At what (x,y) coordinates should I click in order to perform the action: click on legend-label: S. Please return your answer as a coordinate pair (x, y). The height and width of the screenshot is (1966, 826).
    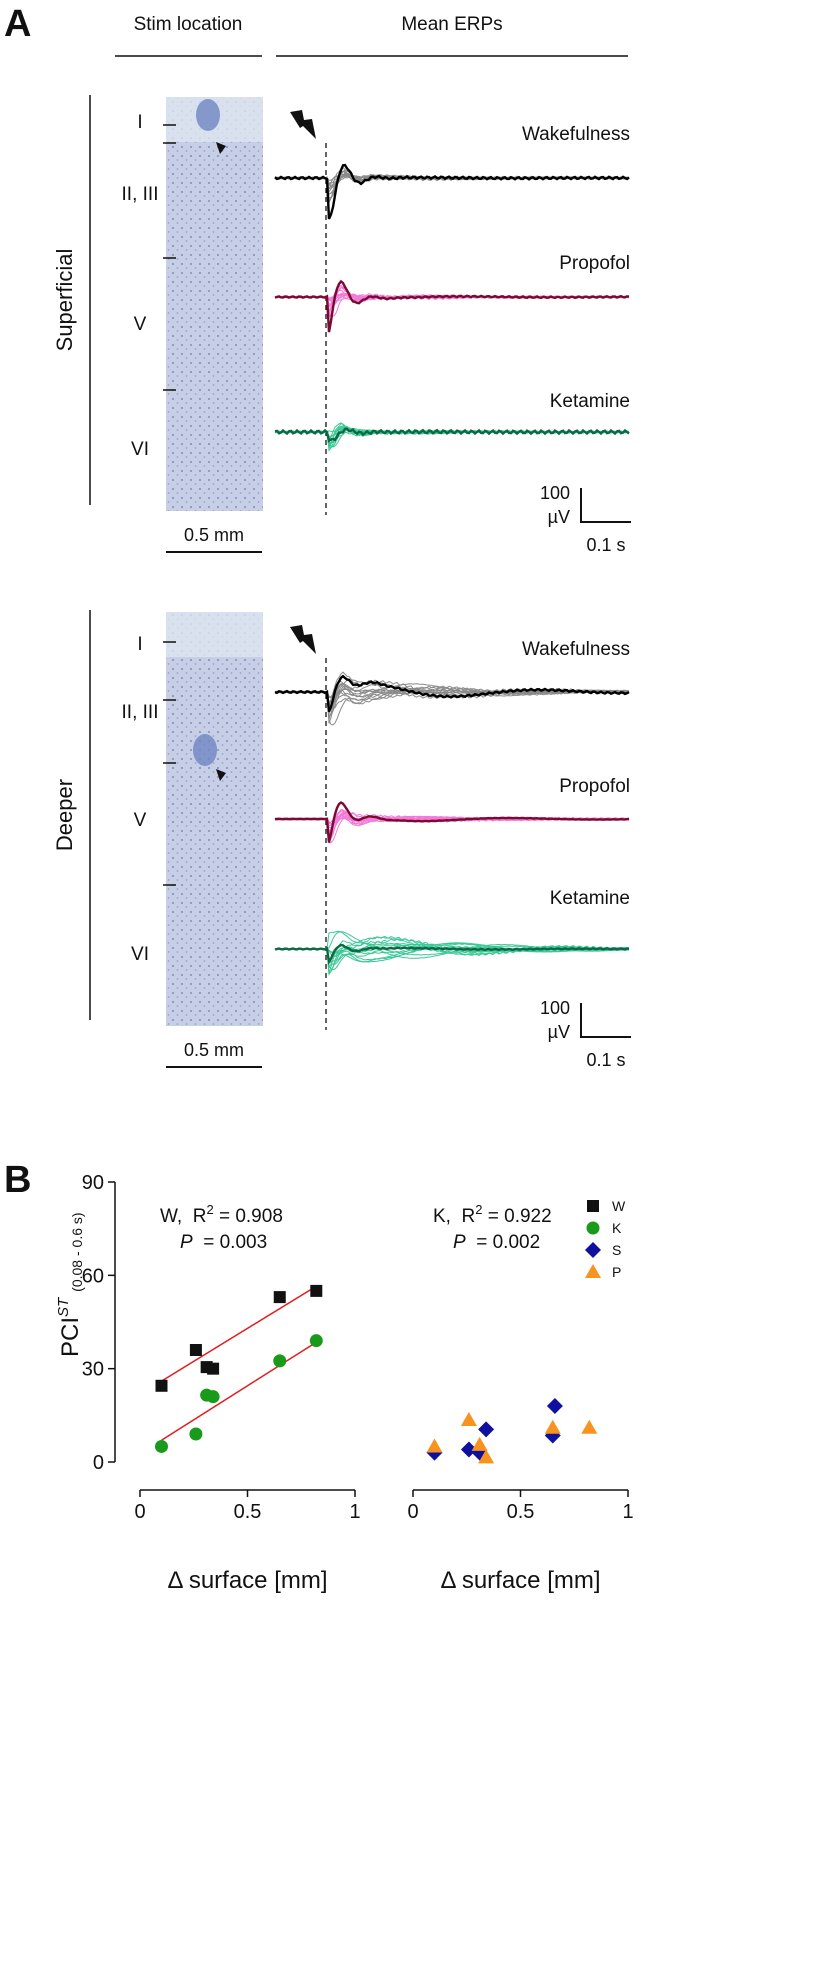
    Looking at the image, I should click on (616, 1250).